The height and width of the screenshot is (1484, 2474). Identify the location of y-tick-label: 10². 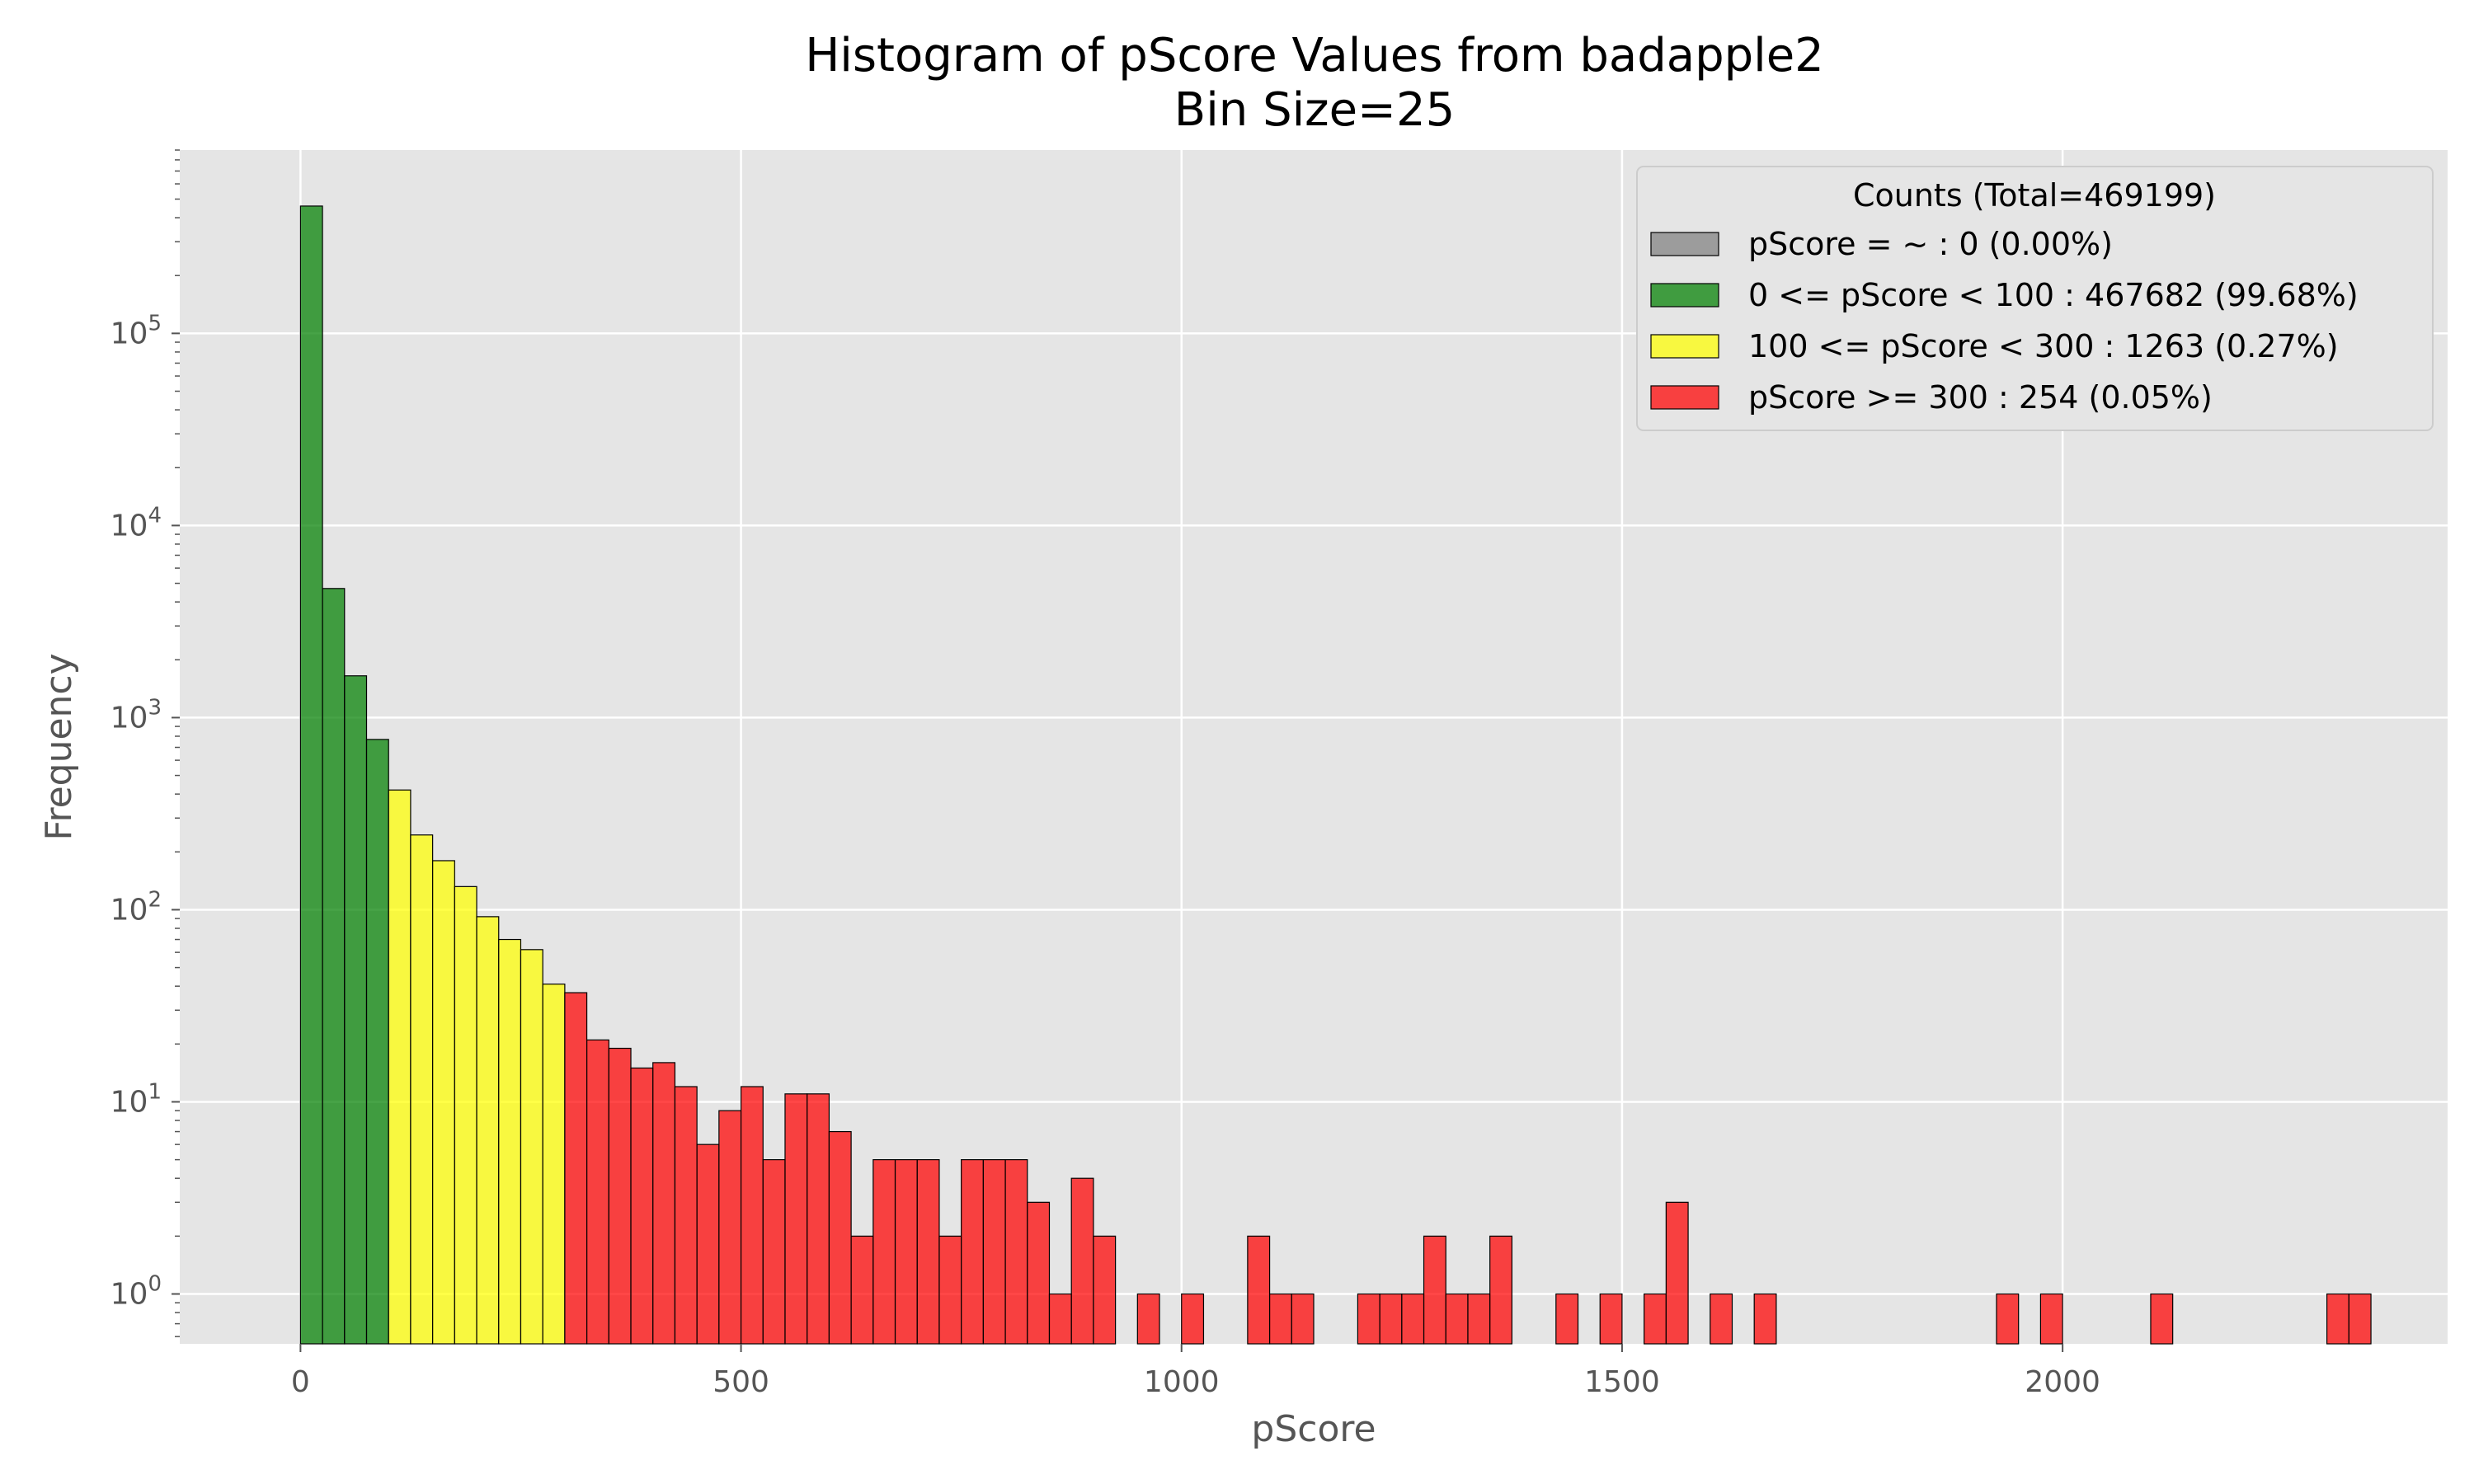
(136, 907).